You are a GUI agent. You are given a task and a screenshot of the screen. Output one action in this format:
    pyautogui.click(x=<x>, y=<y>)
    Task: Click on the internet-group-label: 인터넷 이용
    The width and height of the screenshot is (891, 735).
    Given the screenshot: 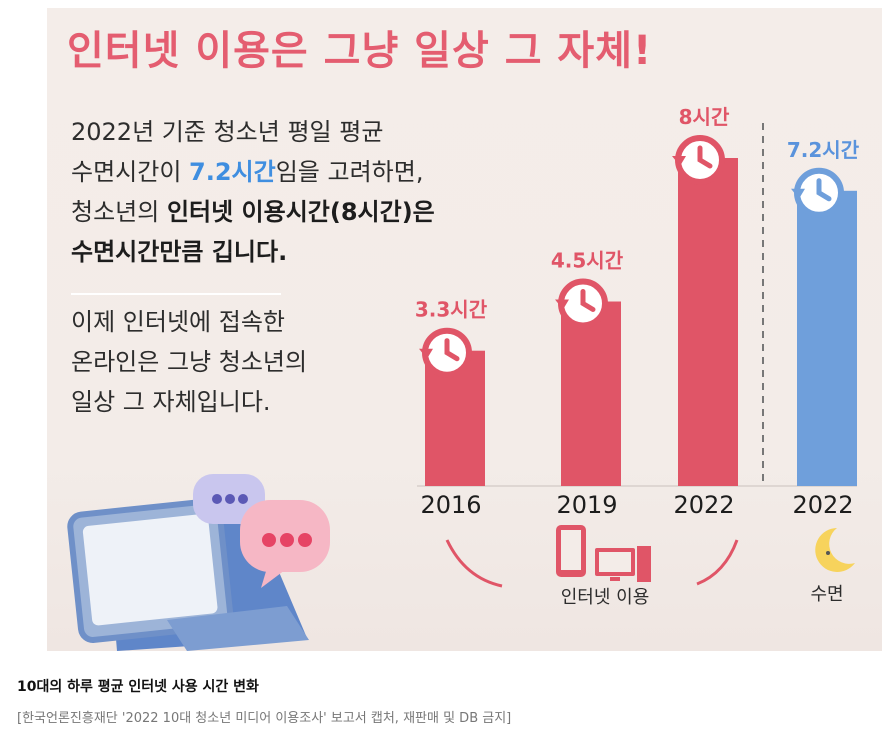 What is the action you would take?
    pyautogui.click(x=605, y=597)
    